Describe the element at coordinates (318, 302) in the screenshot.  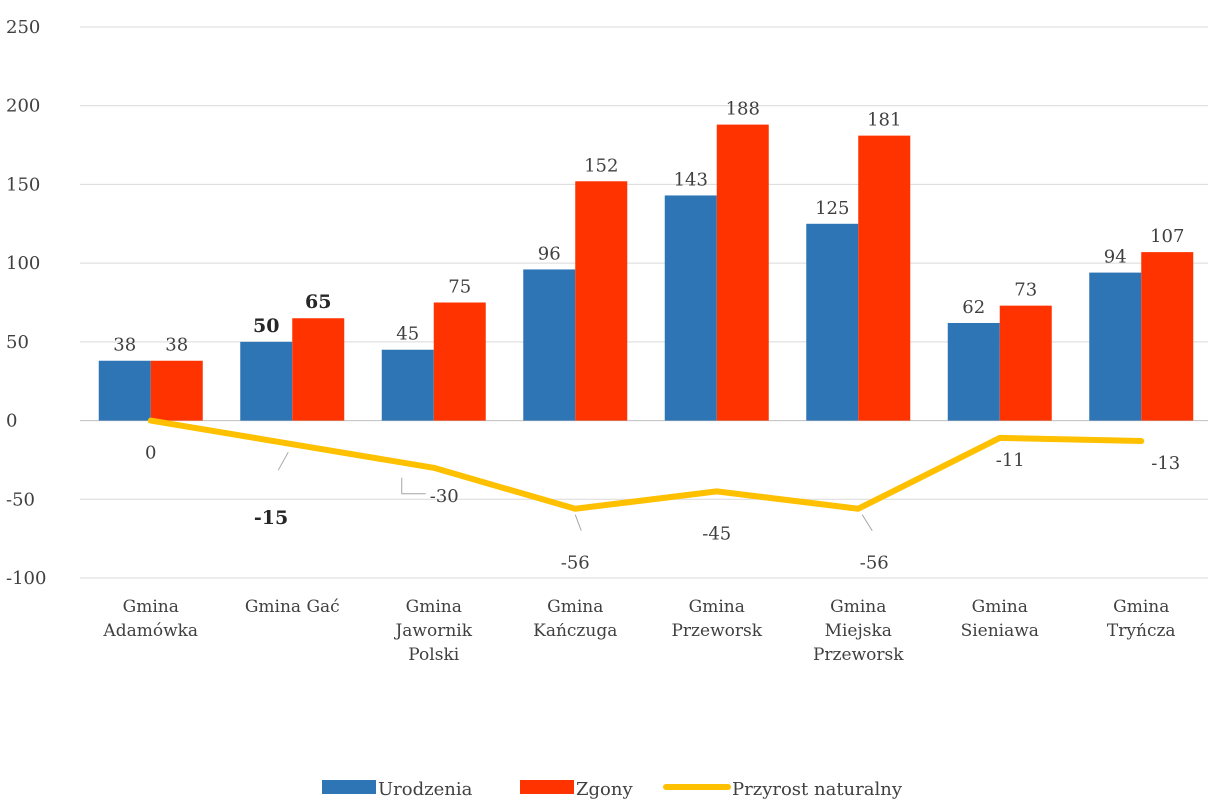
I see `bar-value-label: 65` at that location.